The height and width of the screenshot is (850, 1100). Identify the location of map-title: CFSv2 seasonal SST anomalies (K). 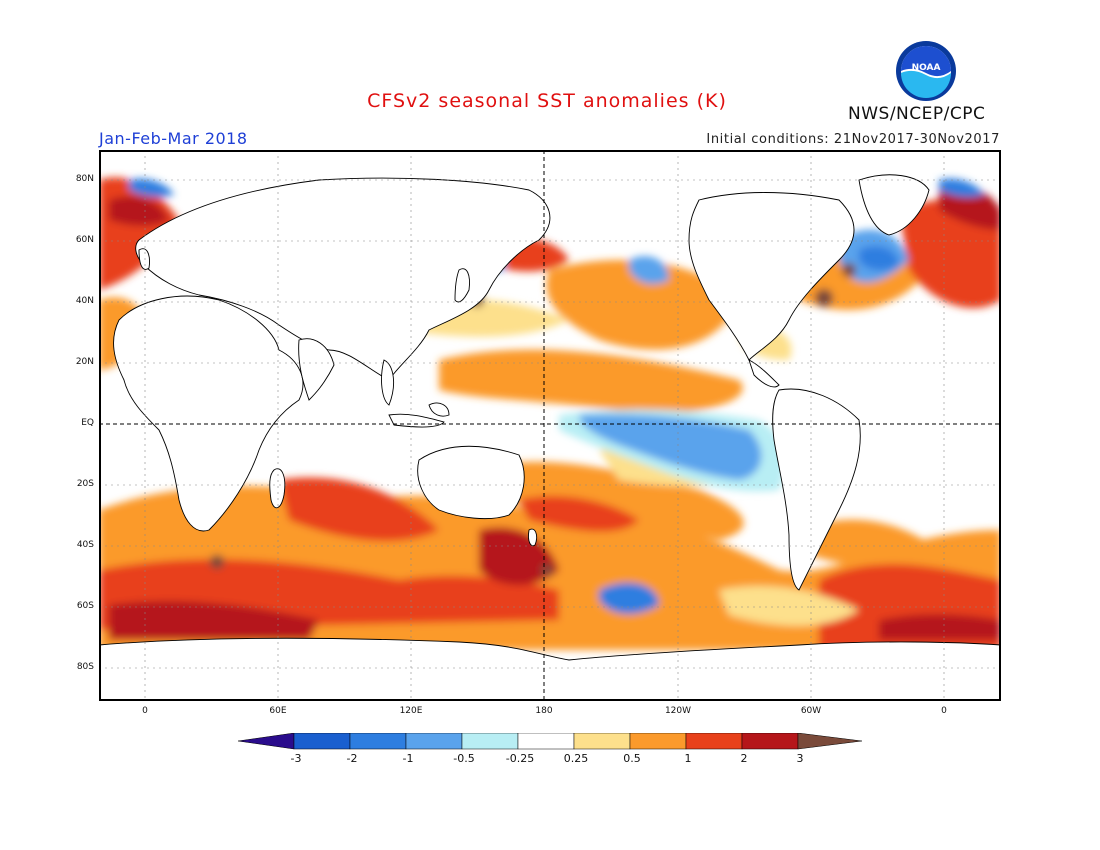
(547, 101).